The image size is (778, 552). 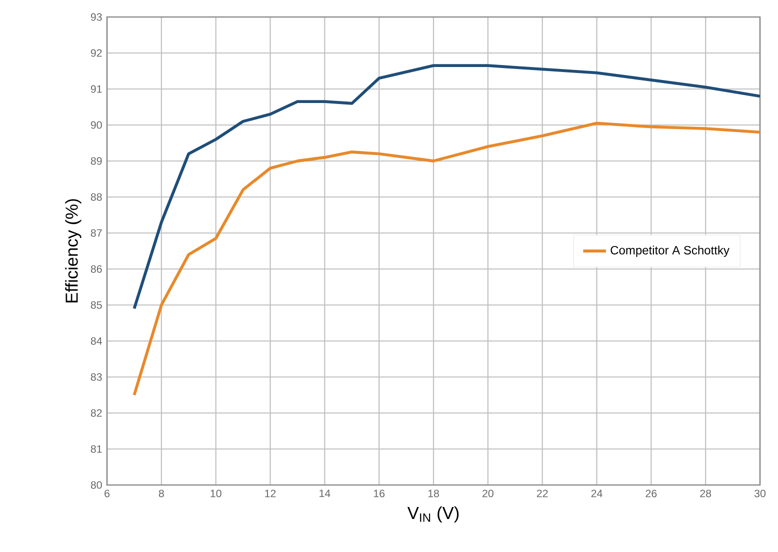 I want to click on x-tick-label: 12, so click(x=270, y=494).